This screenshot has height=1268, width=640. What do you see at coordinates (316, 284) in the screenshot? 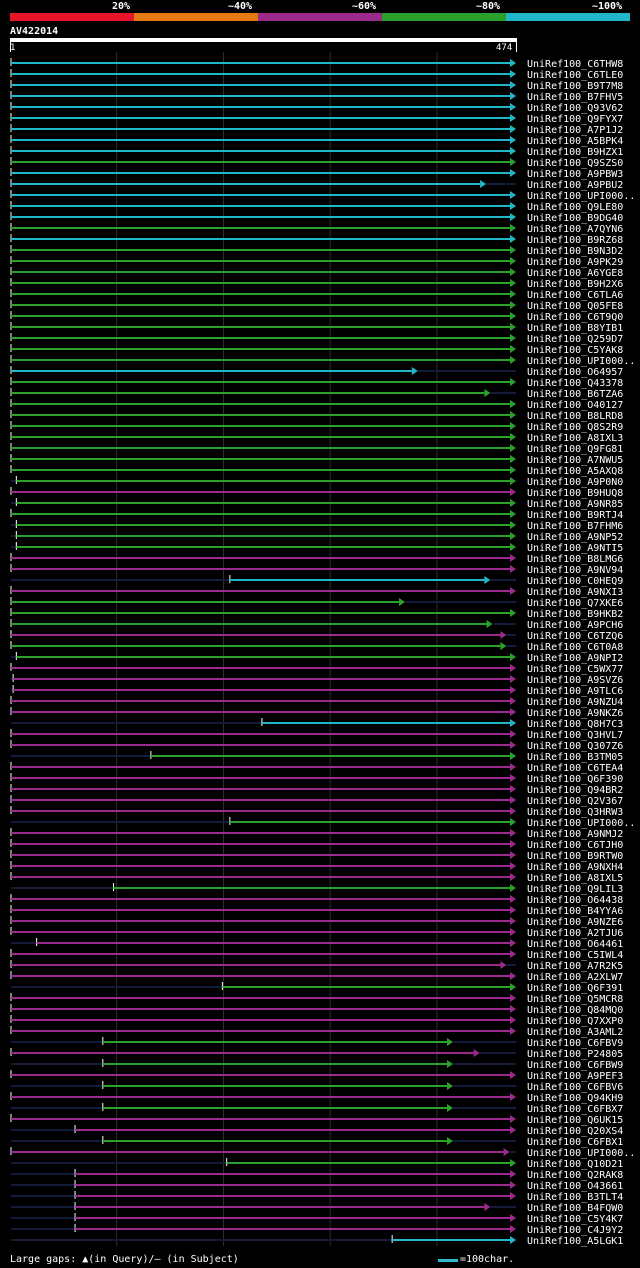
I see `hit-row: UniRef100_B9H2X6` at bounding box center [316, 284].